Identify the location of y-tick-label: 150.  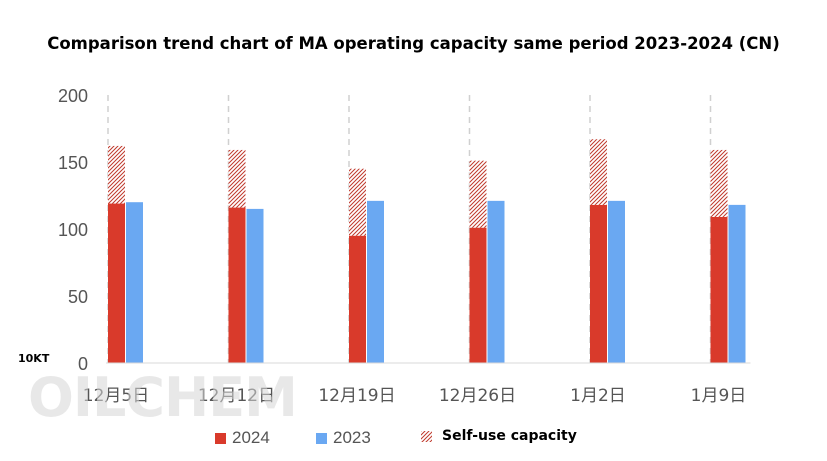
(73, 163).